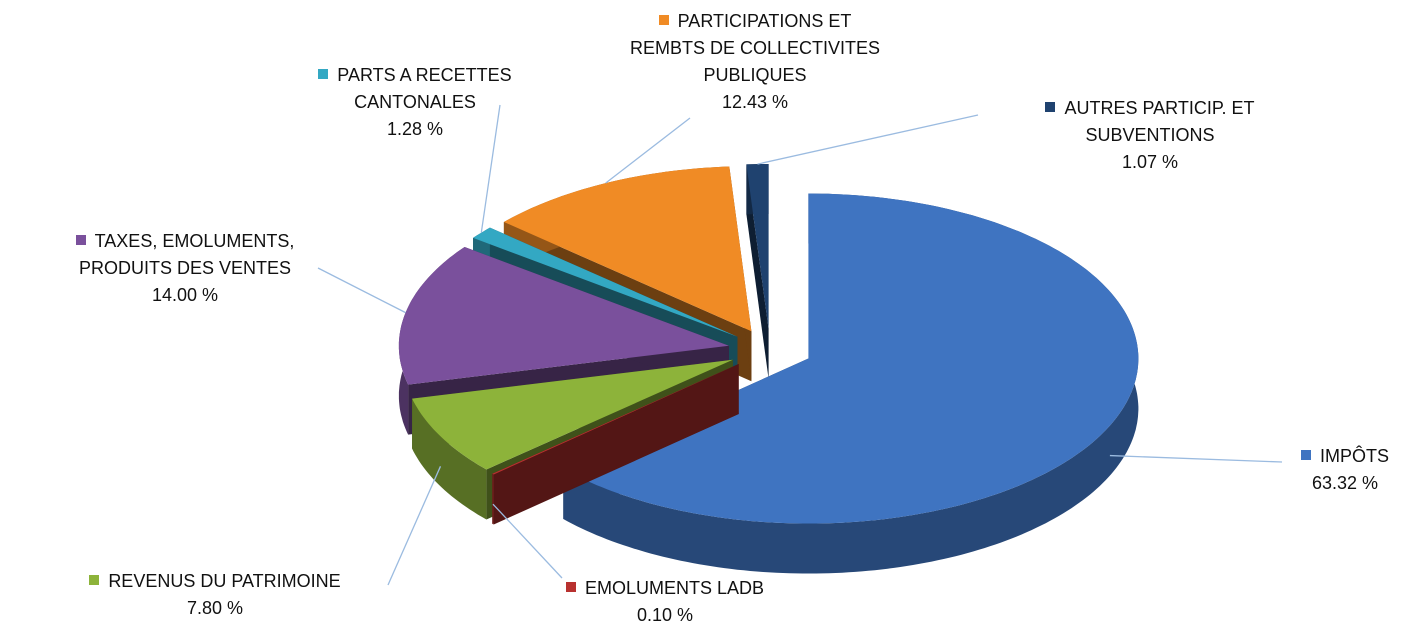 The width and height of the screenshot is (1413, 627). Describe the element at coordinates (665, 615) in the screenshot. I see `value-label: 0.10 %` at that location.